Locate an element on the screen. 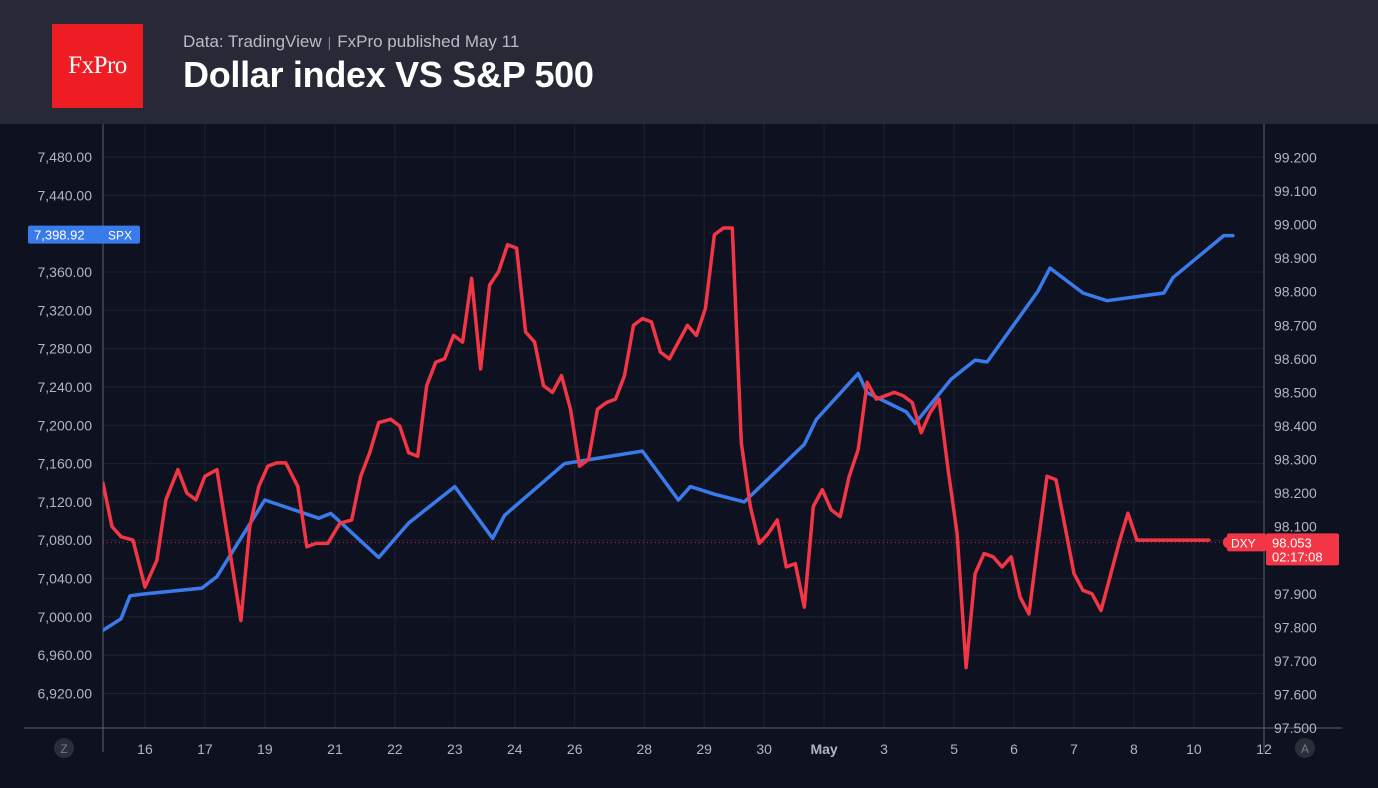 The height and width of the screenshot is (788, 1378). left-axis-tick-label: 6,960.00 is located at coordinates (65, 655).